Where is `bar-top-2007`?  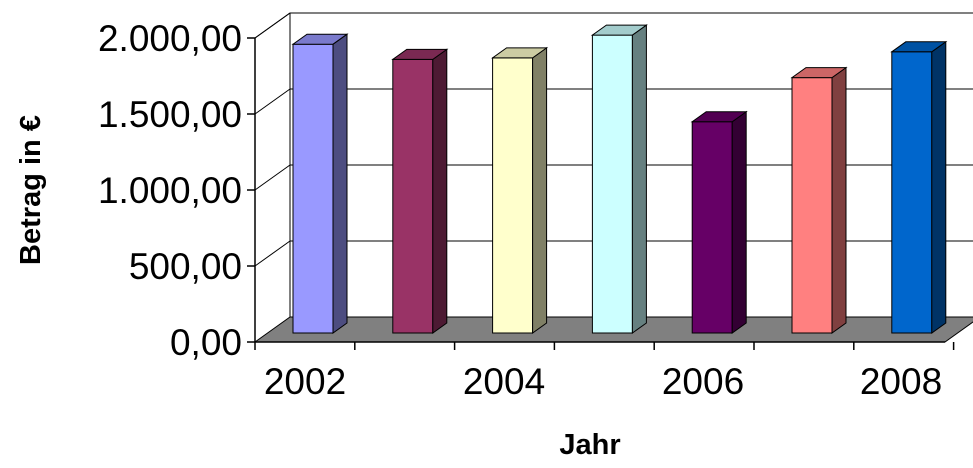
bar-top-2007 is located at coordinates (819, 73).